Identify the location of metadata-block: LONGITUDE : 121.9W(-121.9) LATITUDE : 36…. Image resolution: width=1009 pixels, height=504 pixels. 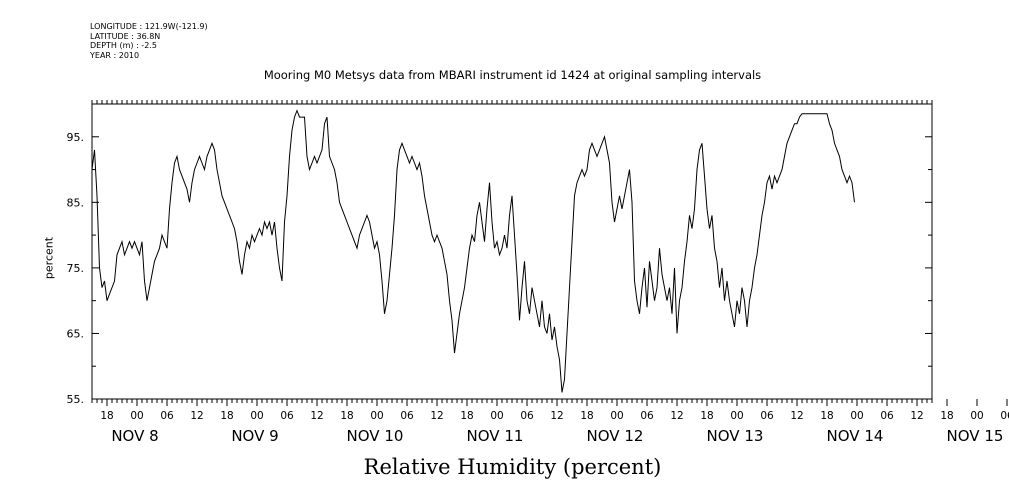
(149, 41).